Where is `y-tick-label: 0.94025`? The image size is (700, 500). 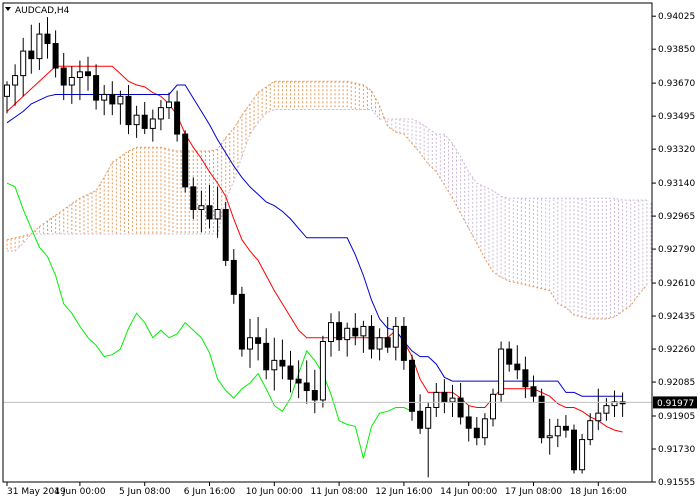
y-tick-label: 0.94025 is located at coordinates (676, 17).